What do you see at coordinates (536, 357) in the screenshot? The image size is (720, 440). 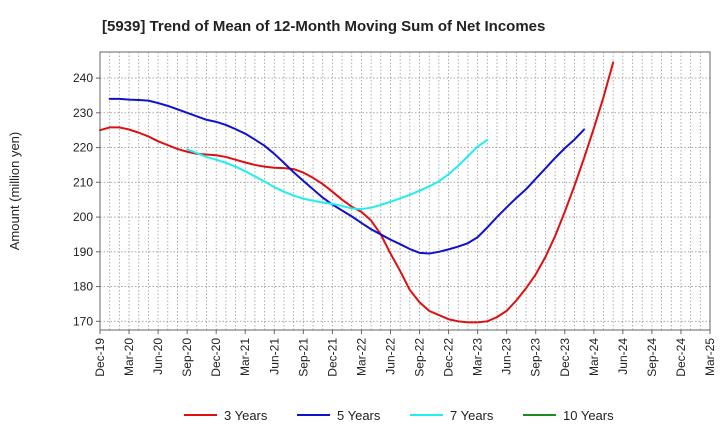 I see `x-tick-label: Sep-23` at bounding box center [536, 357].